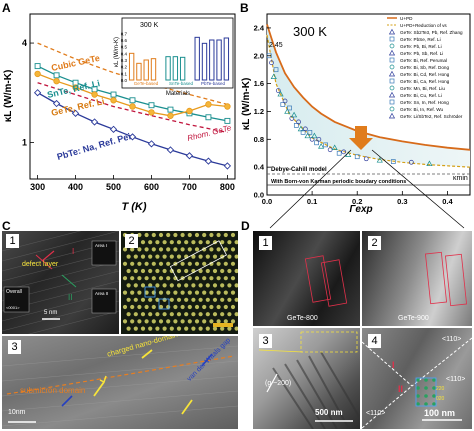 This screenshot has width=474, height=431. What do you see at coordinates (6, 8) in the screenshot?
I see `panel-letter-a: A` at bounding box center [6, 8].